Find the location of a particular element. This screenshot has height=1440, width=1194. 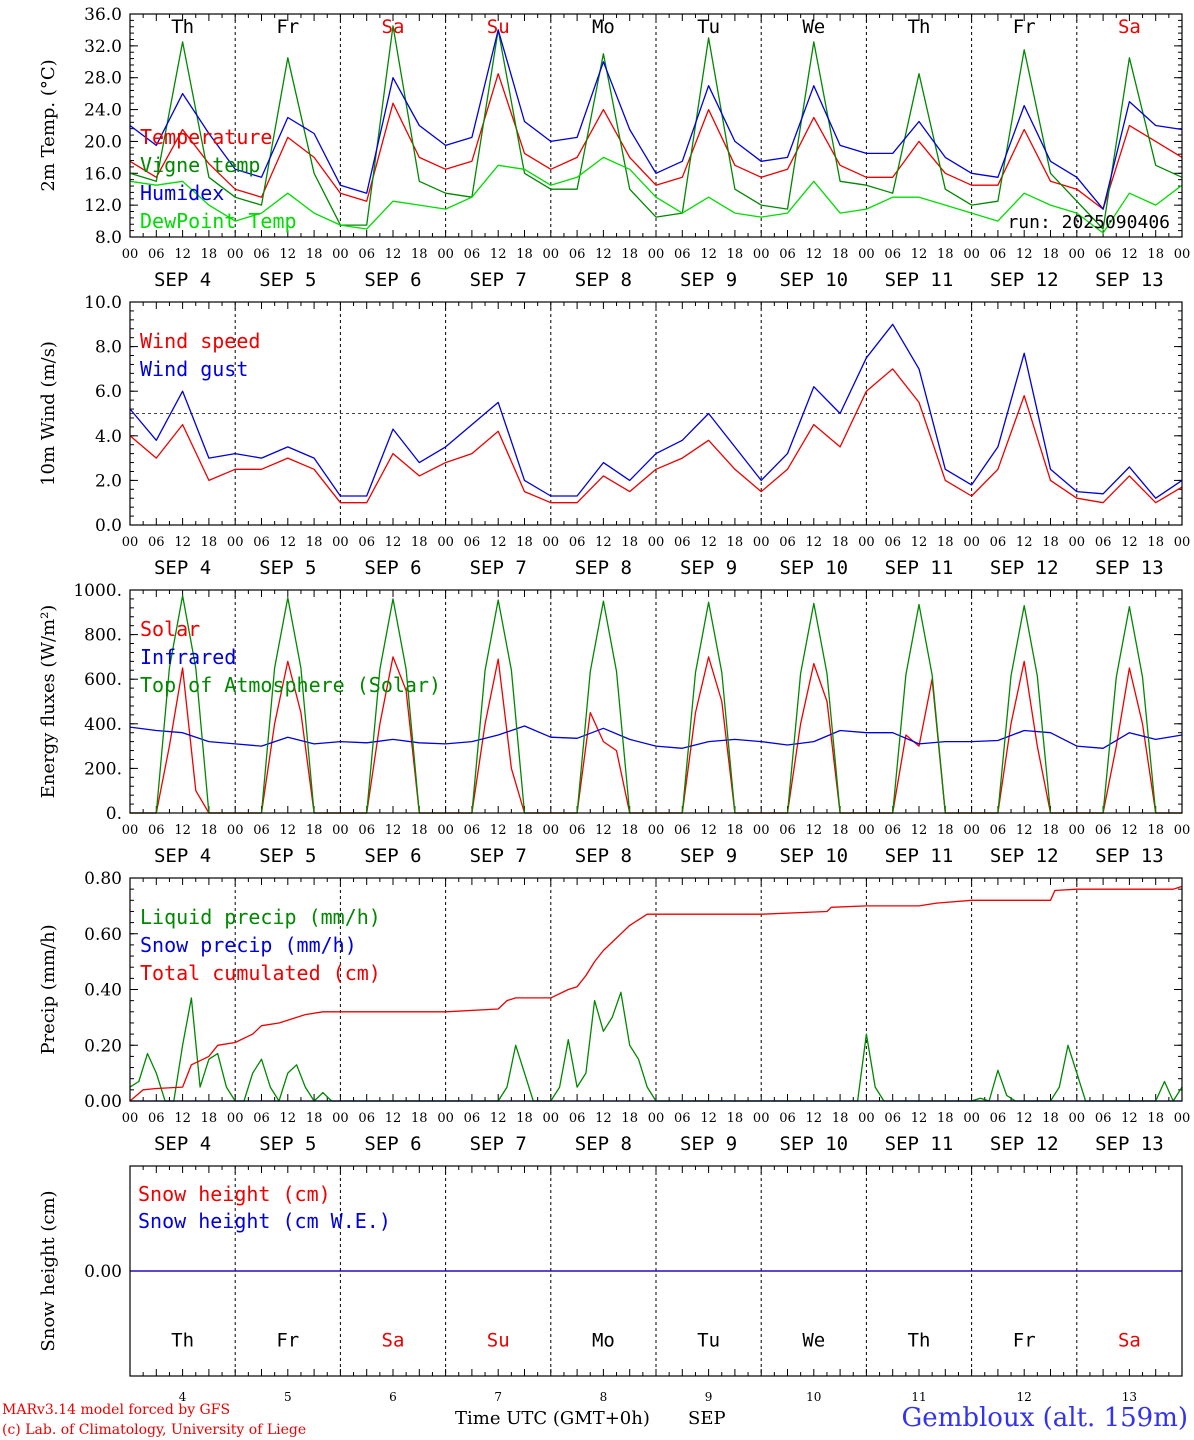

y-axis-label: 2m Temp. (°C) is located at coordinates (48, 125).